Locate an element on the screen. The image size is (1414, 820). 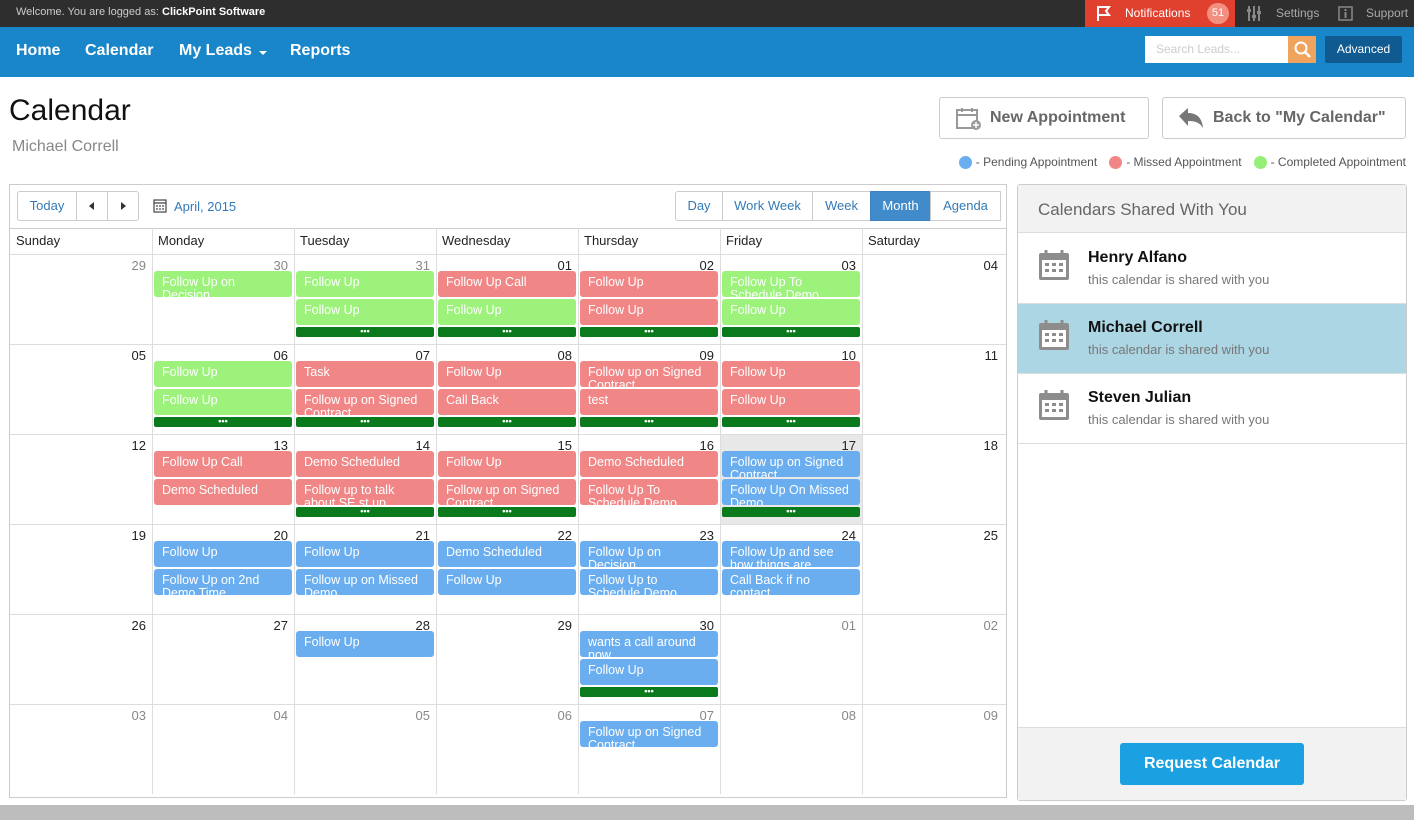
appointment: test is located at coordinates (649, 402).